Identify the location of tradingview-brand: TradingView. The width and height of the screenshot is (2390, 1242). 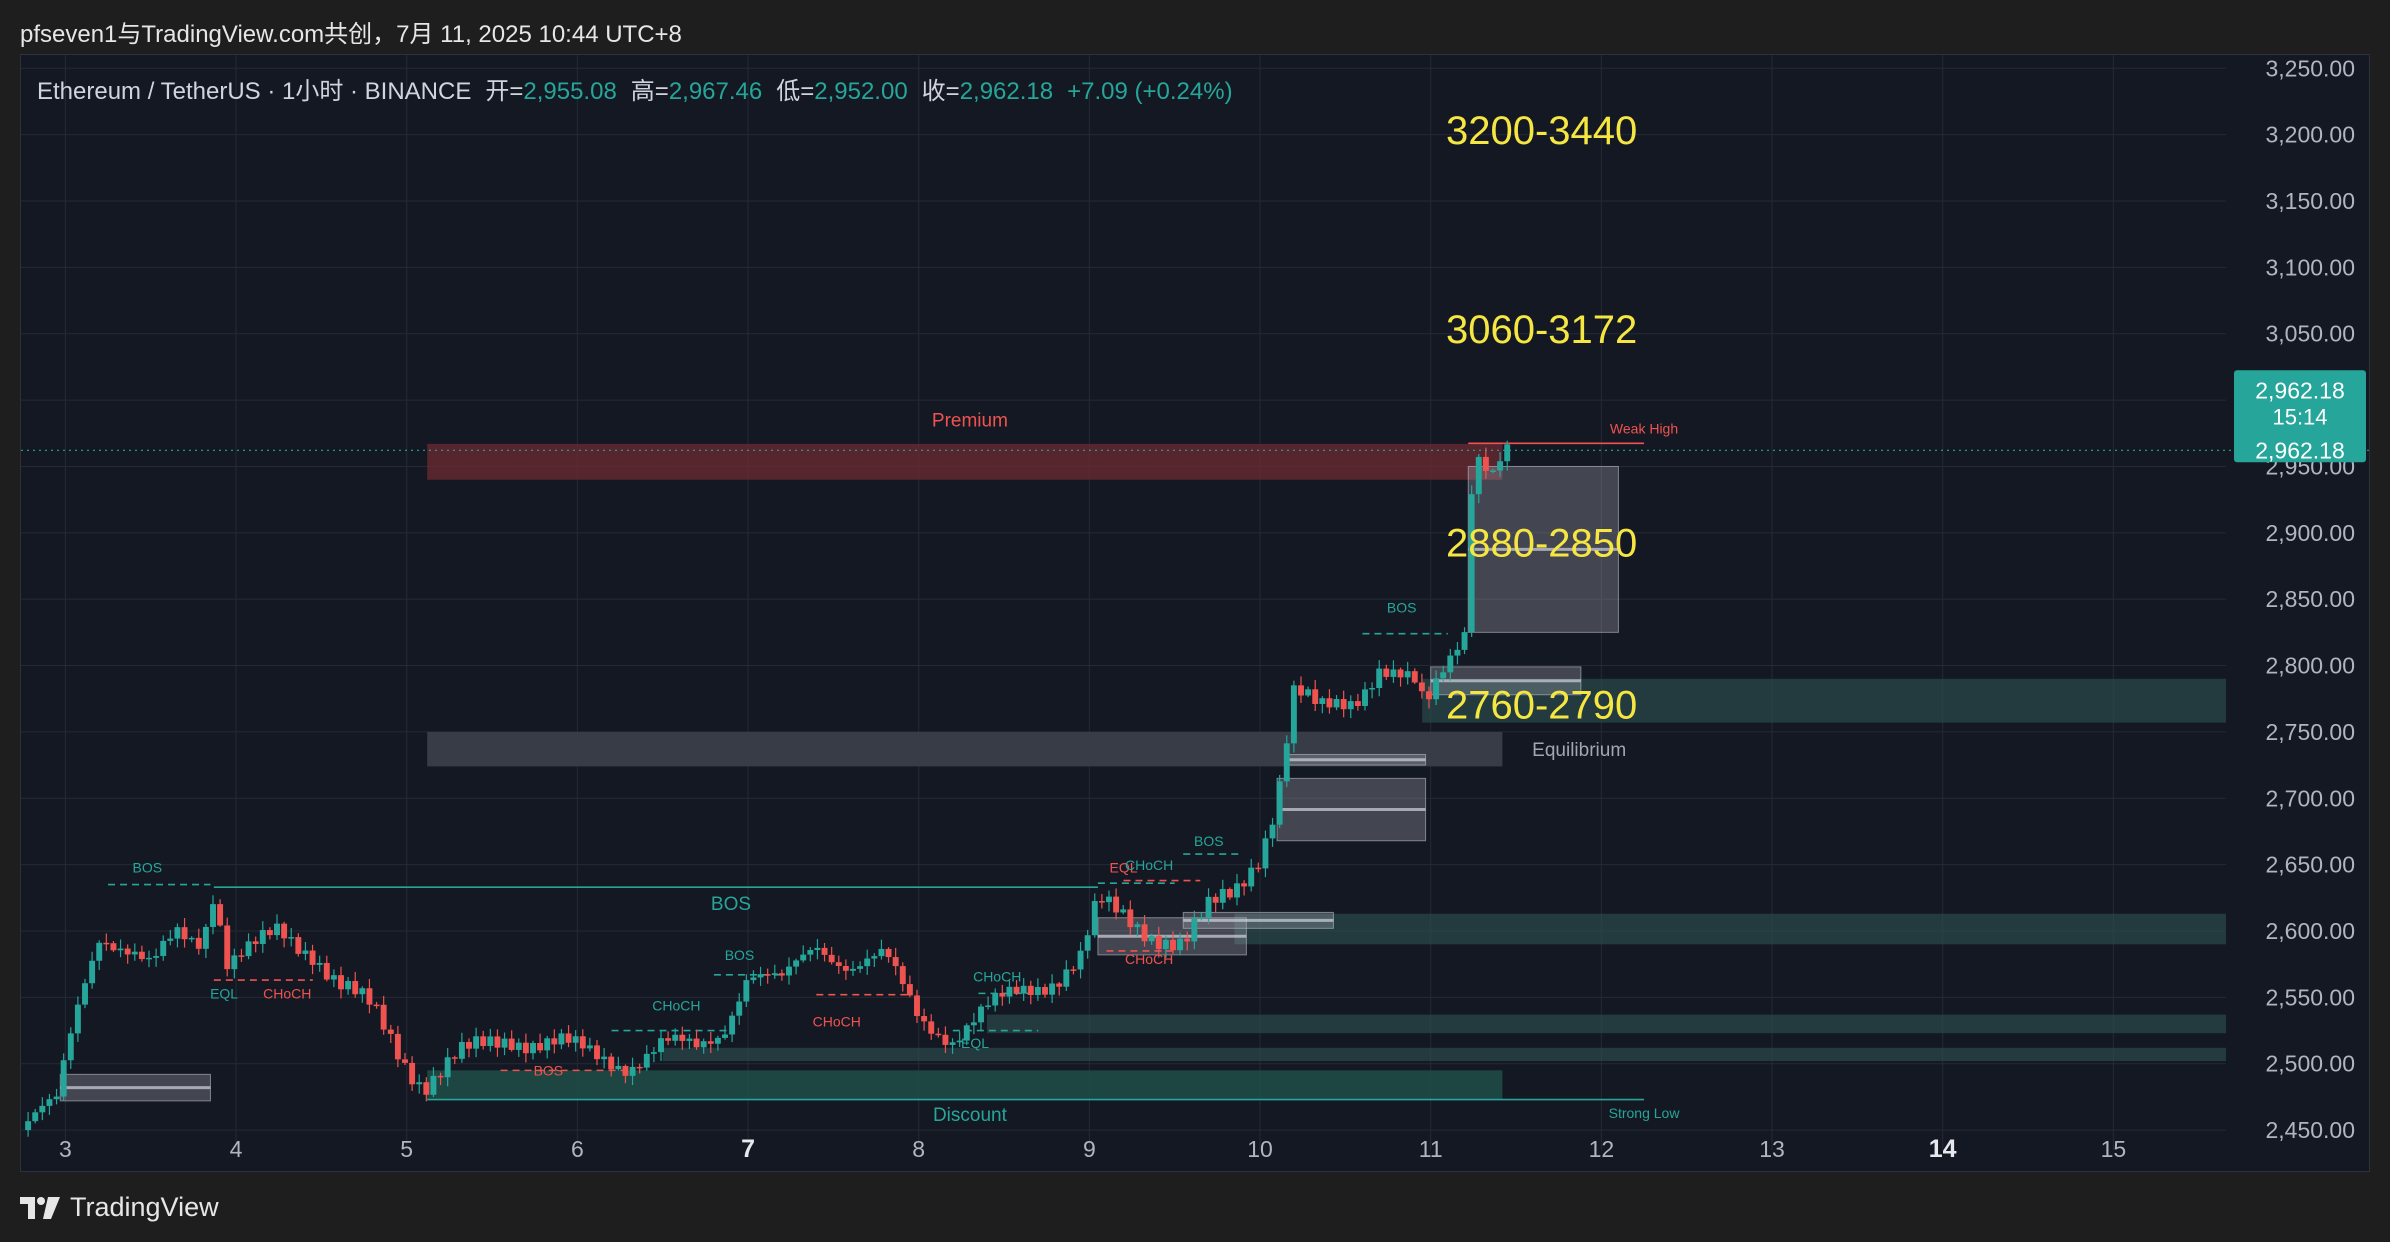
(119, 1207).